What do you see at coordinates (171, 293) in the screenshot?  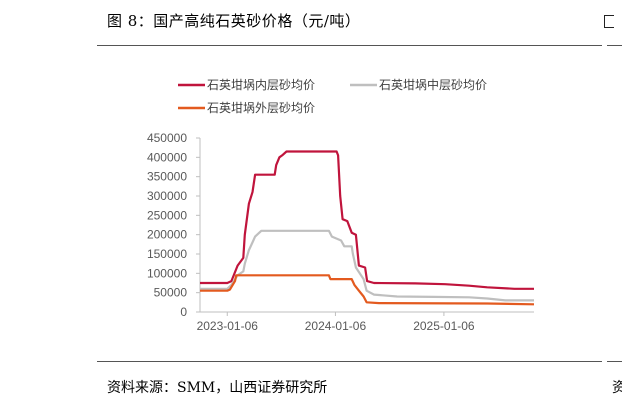 I see `y-tick-label: 50000` at bounding box center [171, 293].